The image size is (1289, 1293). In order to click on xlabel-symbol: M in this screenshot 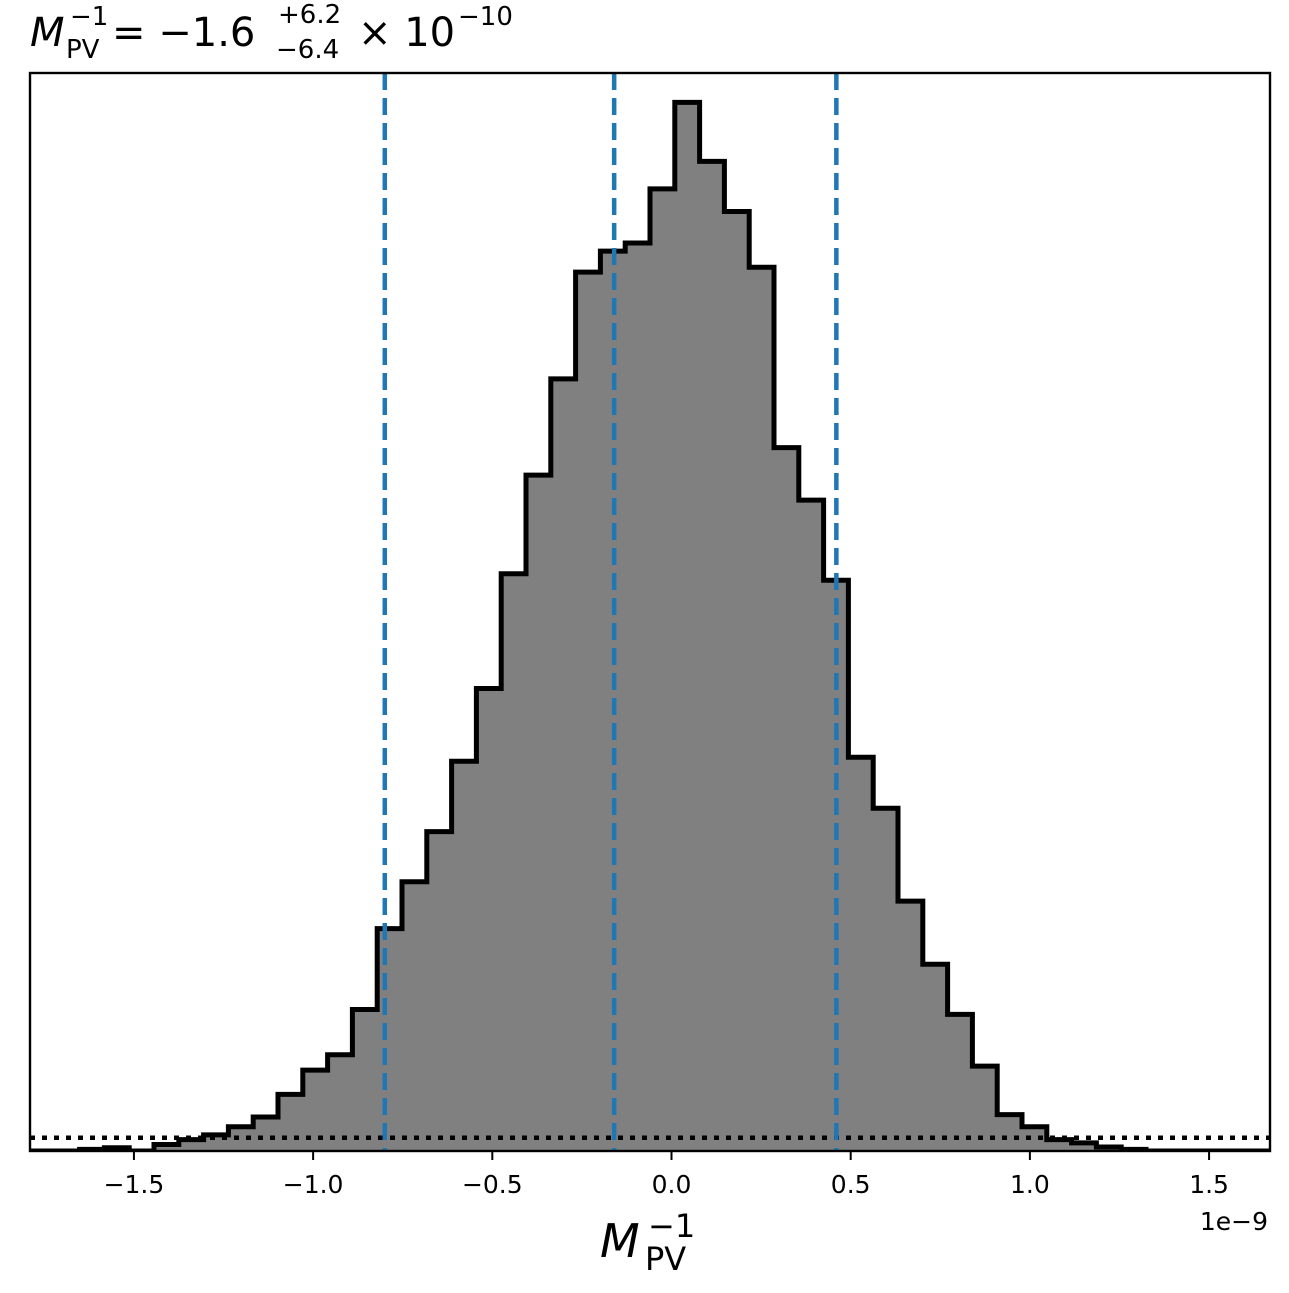, I will do `click(620, 1241)`.